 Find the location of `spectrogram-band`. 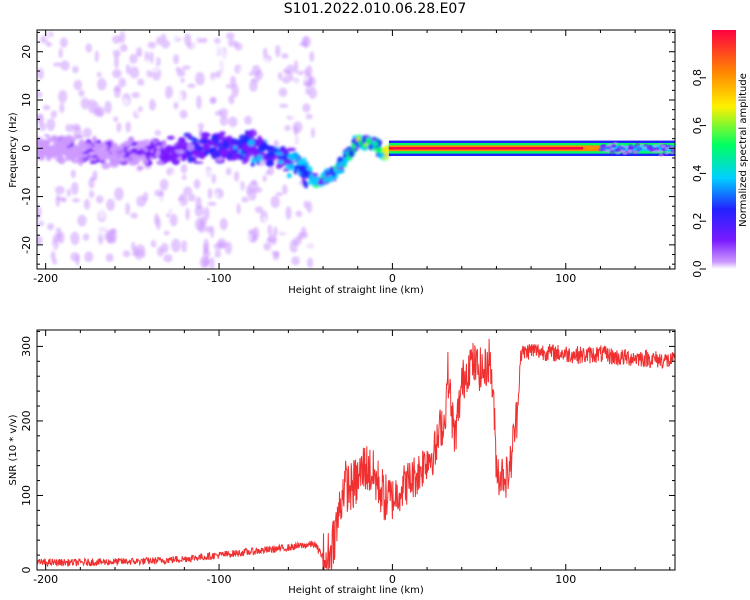

spectrogram-band is located at coordinates (531, 149).